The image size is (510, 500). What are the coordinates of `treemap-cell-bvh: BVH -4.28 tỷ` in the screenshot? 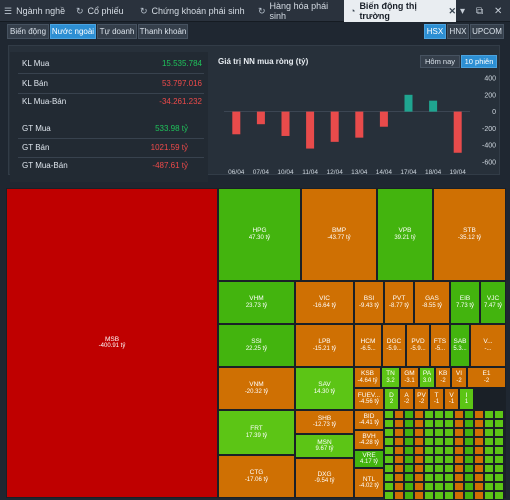 It's located at (369, 440).